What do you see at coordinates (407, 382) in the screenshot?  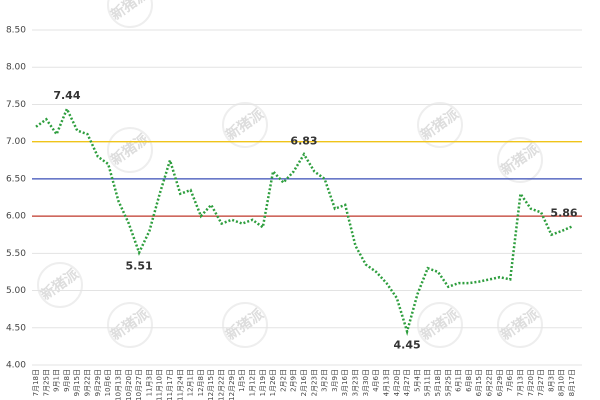 I see `x-tick-label: 4月27日` at bounding box center [407, 382].